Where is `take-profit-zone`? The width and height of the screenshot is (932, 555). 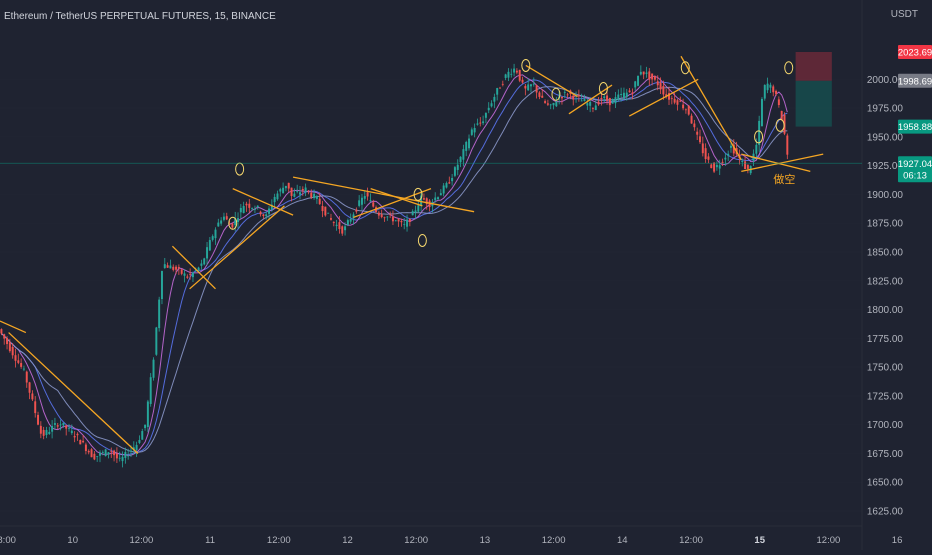
take-profit-zone is located at coordinates (813, 103).